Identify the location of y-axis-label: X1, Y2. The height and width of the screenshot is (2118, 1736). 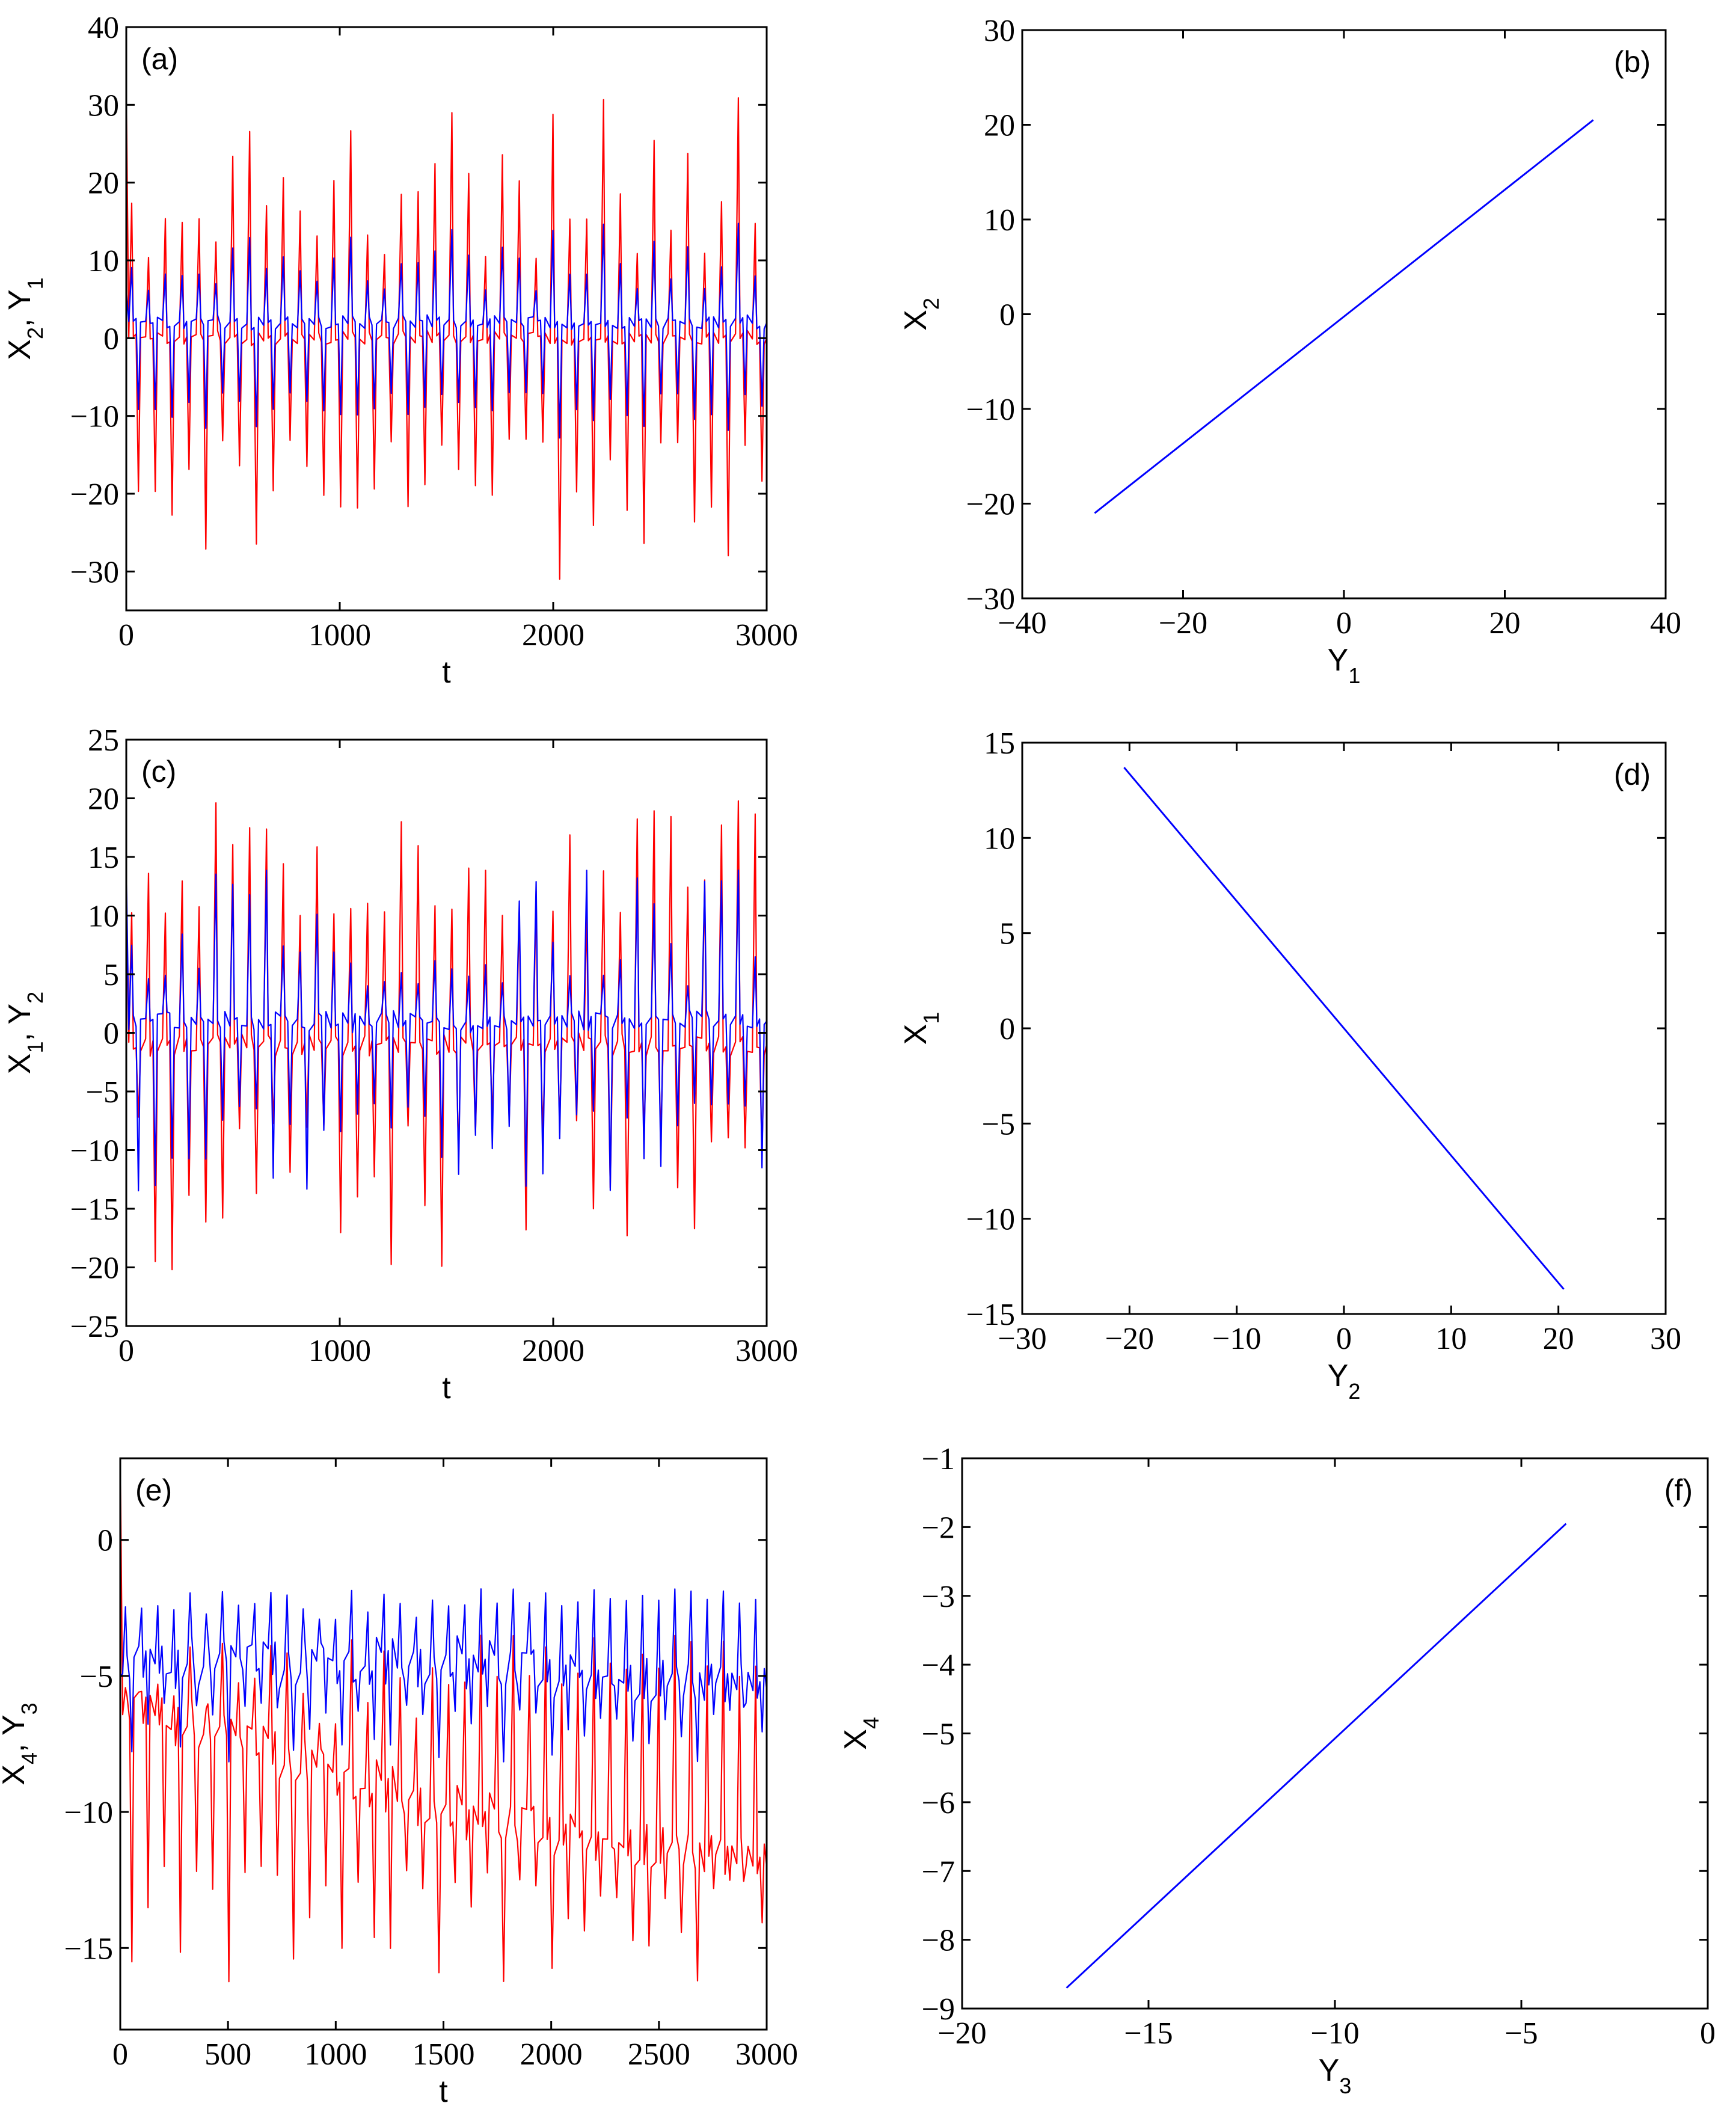
(25, 1033).